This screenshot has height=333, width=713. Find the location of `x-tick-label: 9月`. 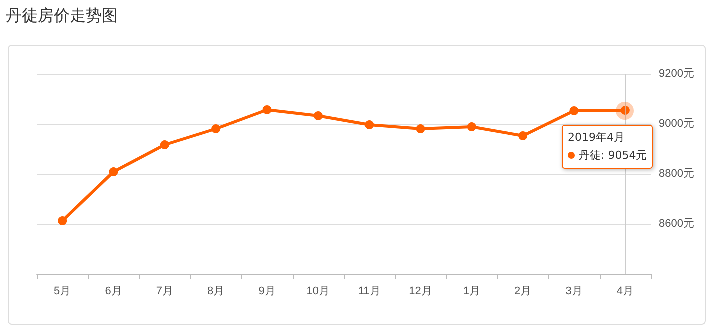

x-tick-label: 9月 is located at coordinates (267, 292).